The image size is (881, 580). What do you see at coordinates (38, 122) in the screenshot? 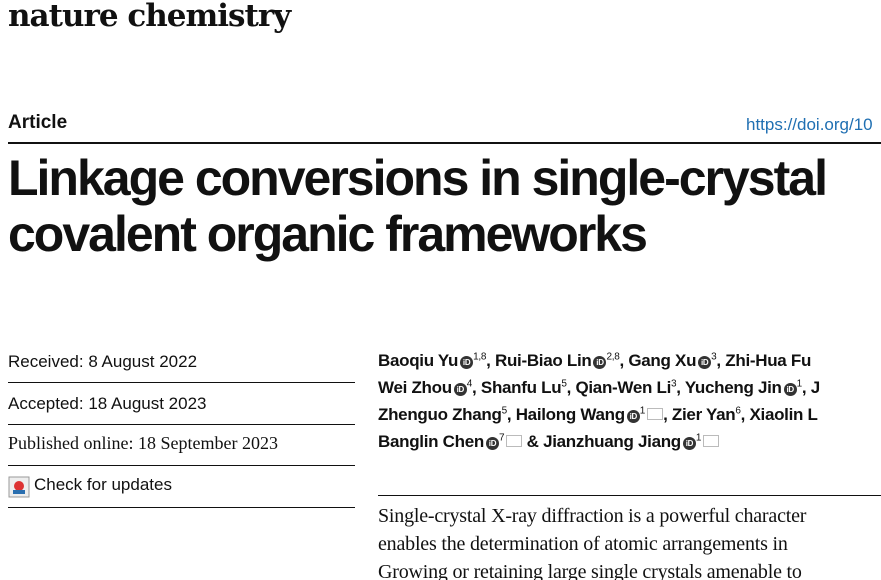
I see `article-type: Article` at bounding box center [38, 122].